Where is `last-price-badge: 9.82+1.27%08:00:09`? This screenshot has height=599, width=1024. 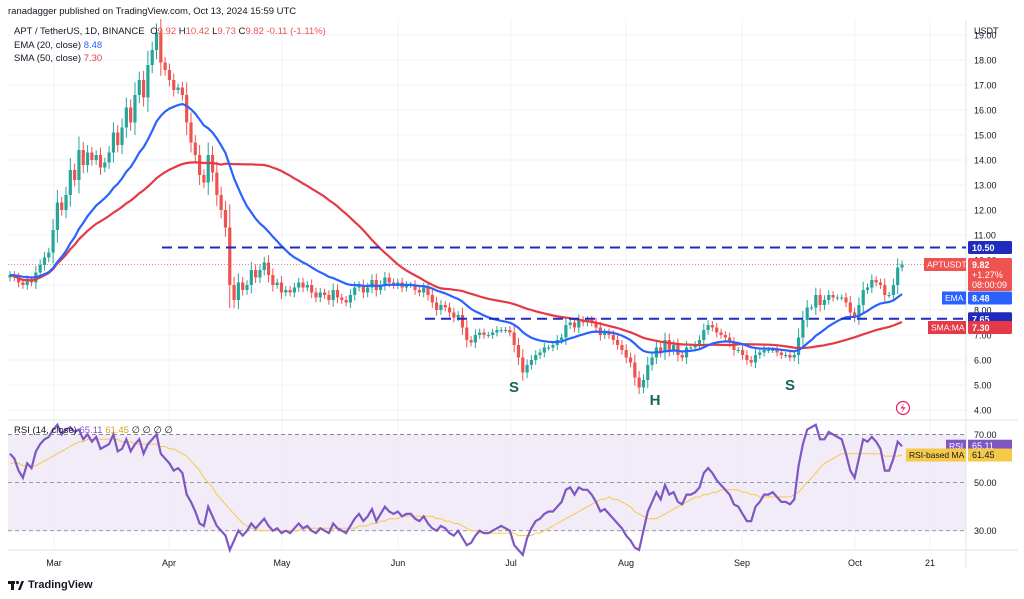
last-price-badge: 9.82+1.27%08:00:09 is located at coordinates (990, 274).